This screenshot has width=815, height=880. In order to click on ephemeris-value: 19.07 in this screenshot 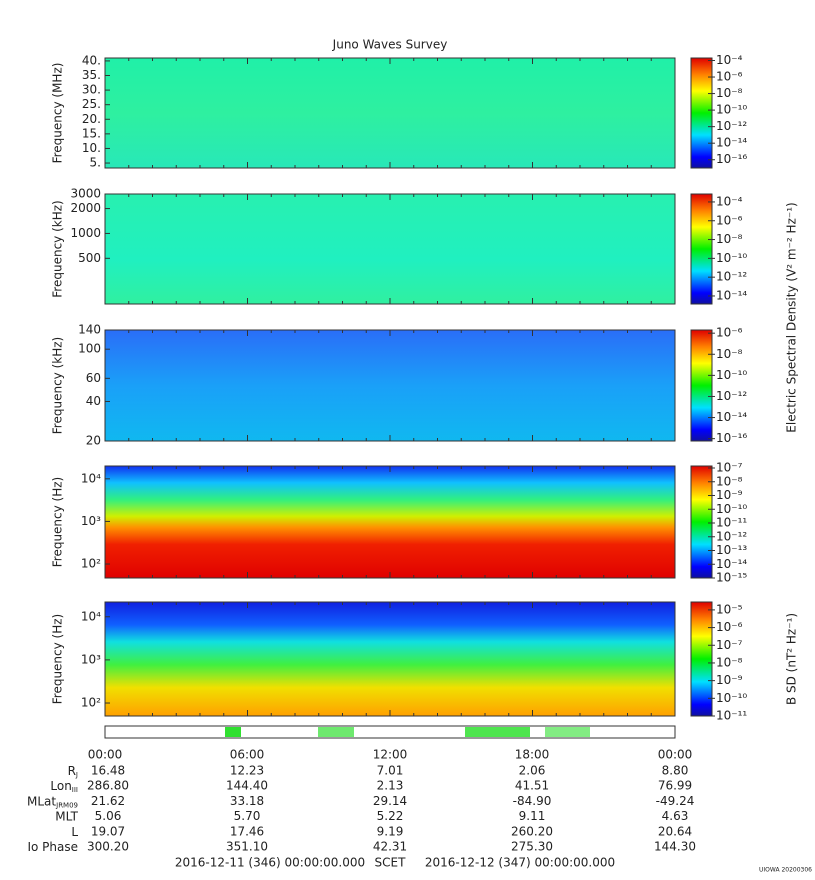, I will do `click(108, 831)`.